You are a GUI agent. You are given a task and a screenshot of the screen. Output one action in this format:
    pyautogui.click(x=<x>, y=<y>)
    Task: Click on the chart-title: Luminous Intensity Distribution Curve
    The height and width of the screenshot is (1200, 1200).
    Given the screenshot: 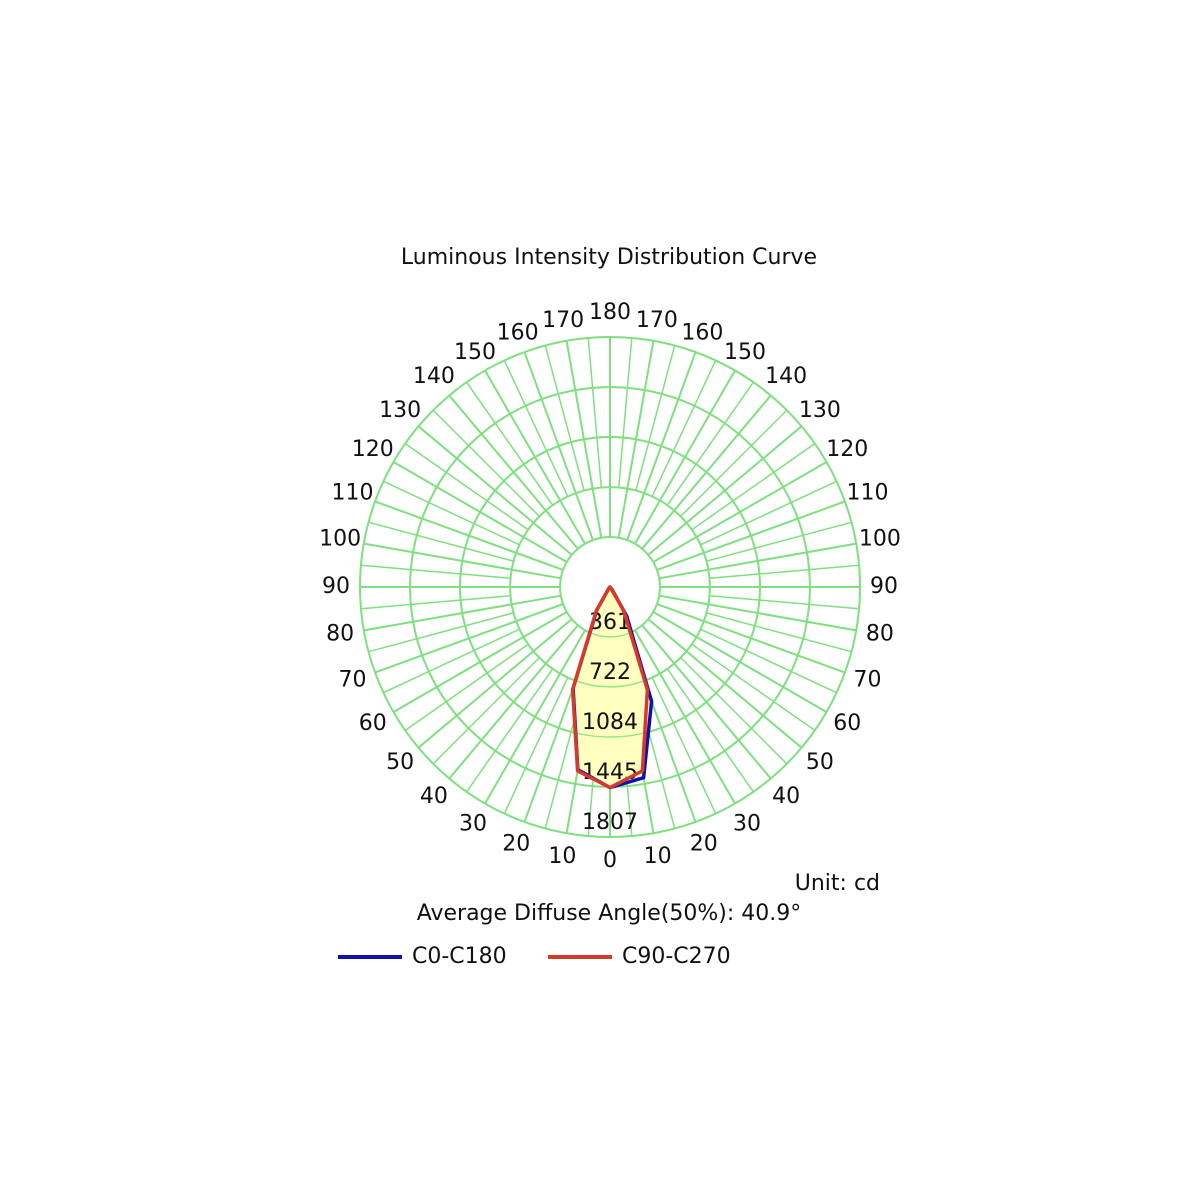 What is the action you would take?
    pyautogui.click(x=609, y=257)
    